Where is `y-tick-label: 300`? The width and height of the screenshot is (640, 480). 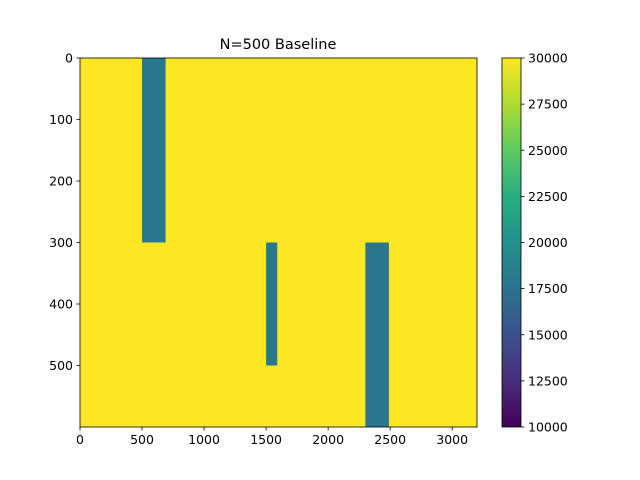 y-tick-label: 300 is located at coordinates (61, 242).